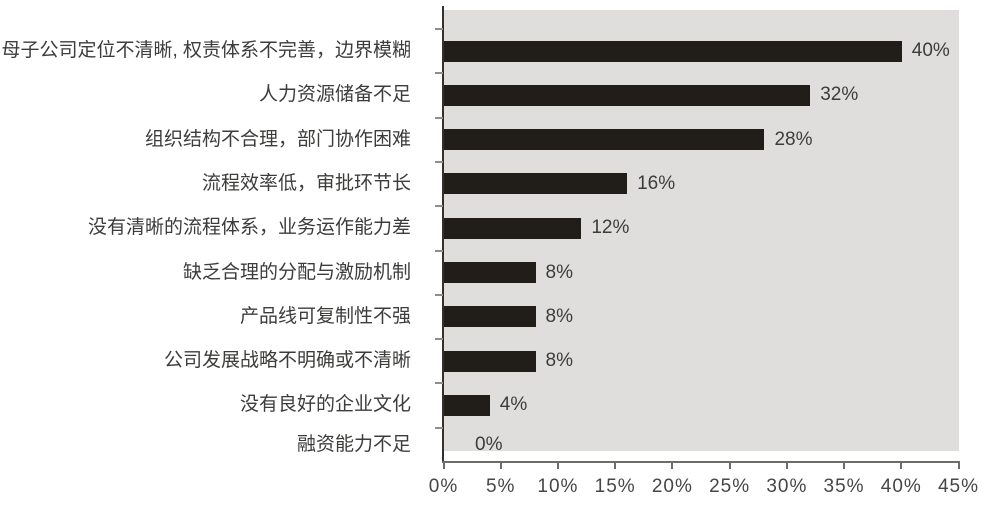 This screenshot has width=990, height=512. Describe the element at coordinates (489, 444) in the screenshot. I see `value-label: 0%` at that location.